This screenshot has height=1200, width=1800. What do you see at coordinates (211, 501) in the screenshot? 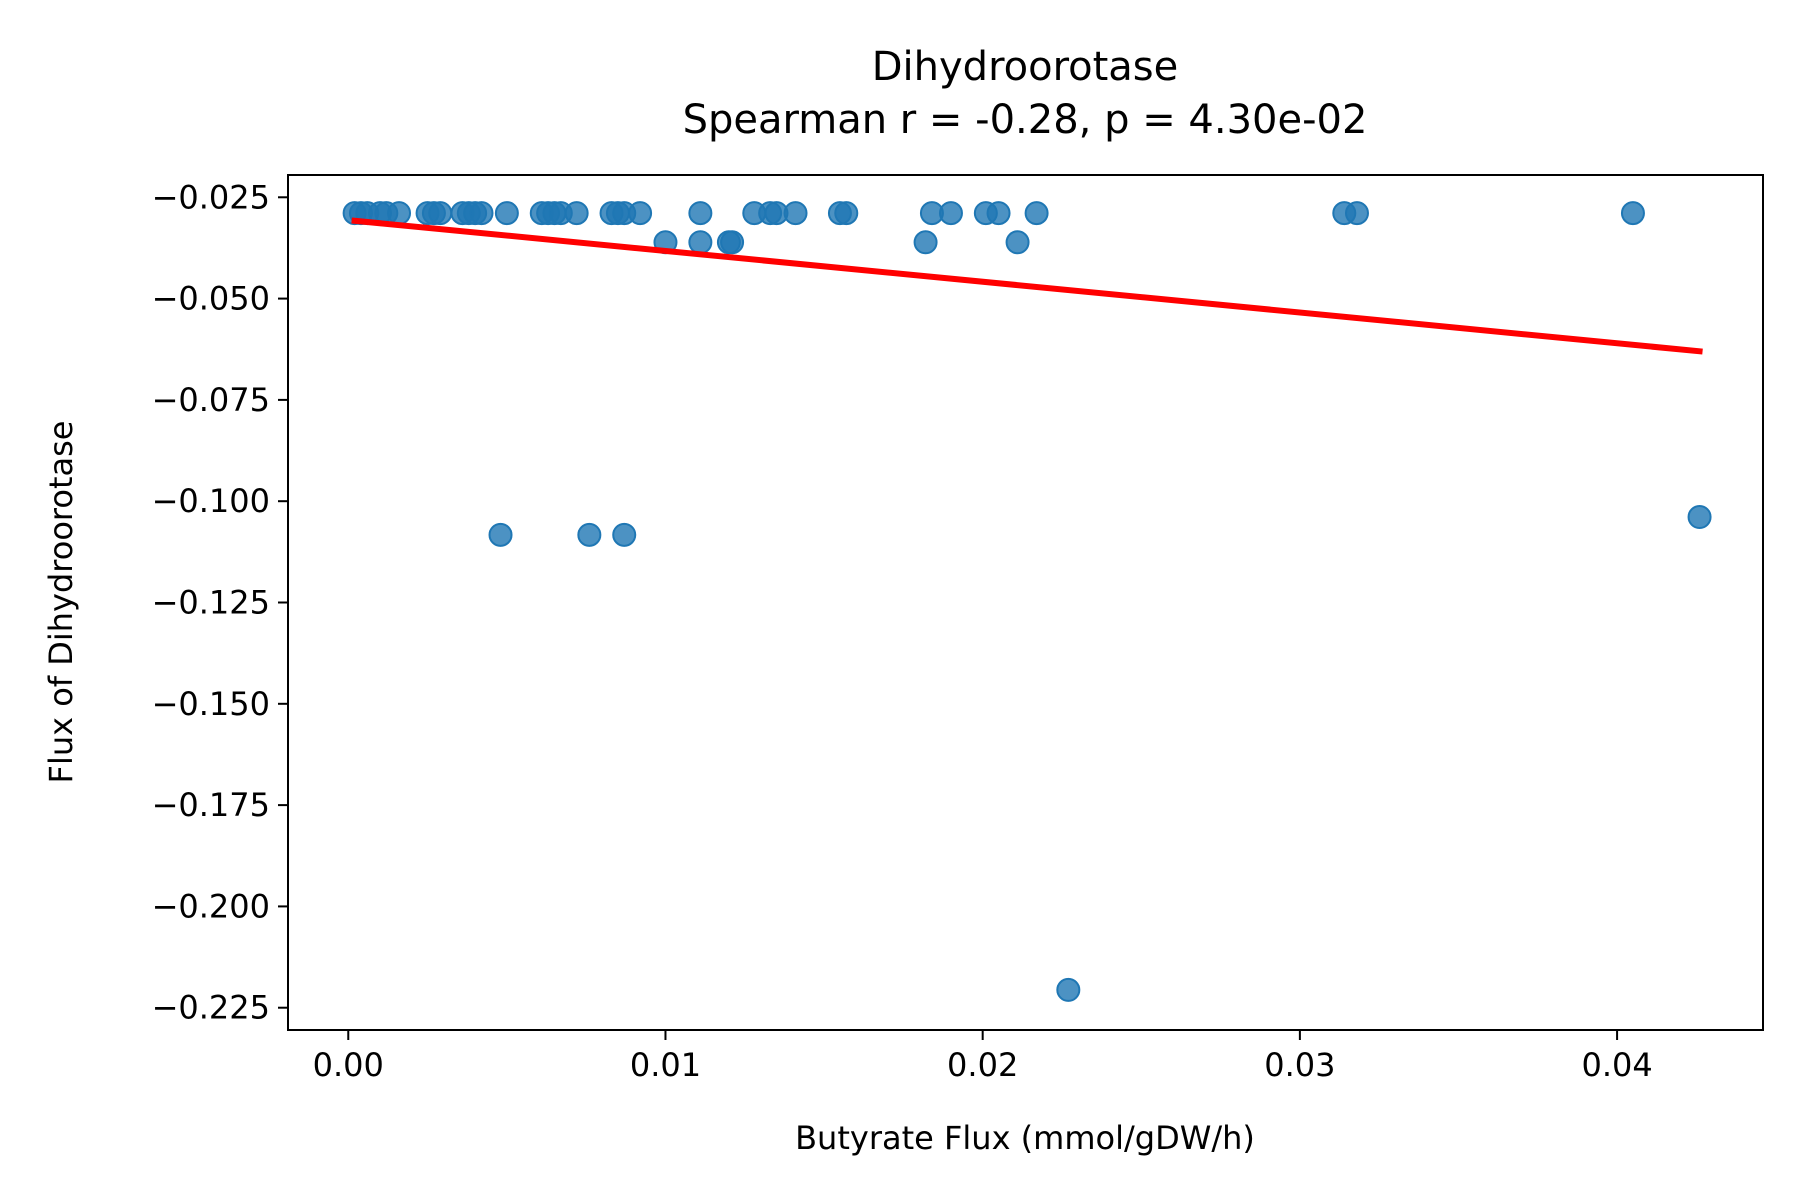
I see `y-tick-label: −0.100` at bounding box center [211, 501].